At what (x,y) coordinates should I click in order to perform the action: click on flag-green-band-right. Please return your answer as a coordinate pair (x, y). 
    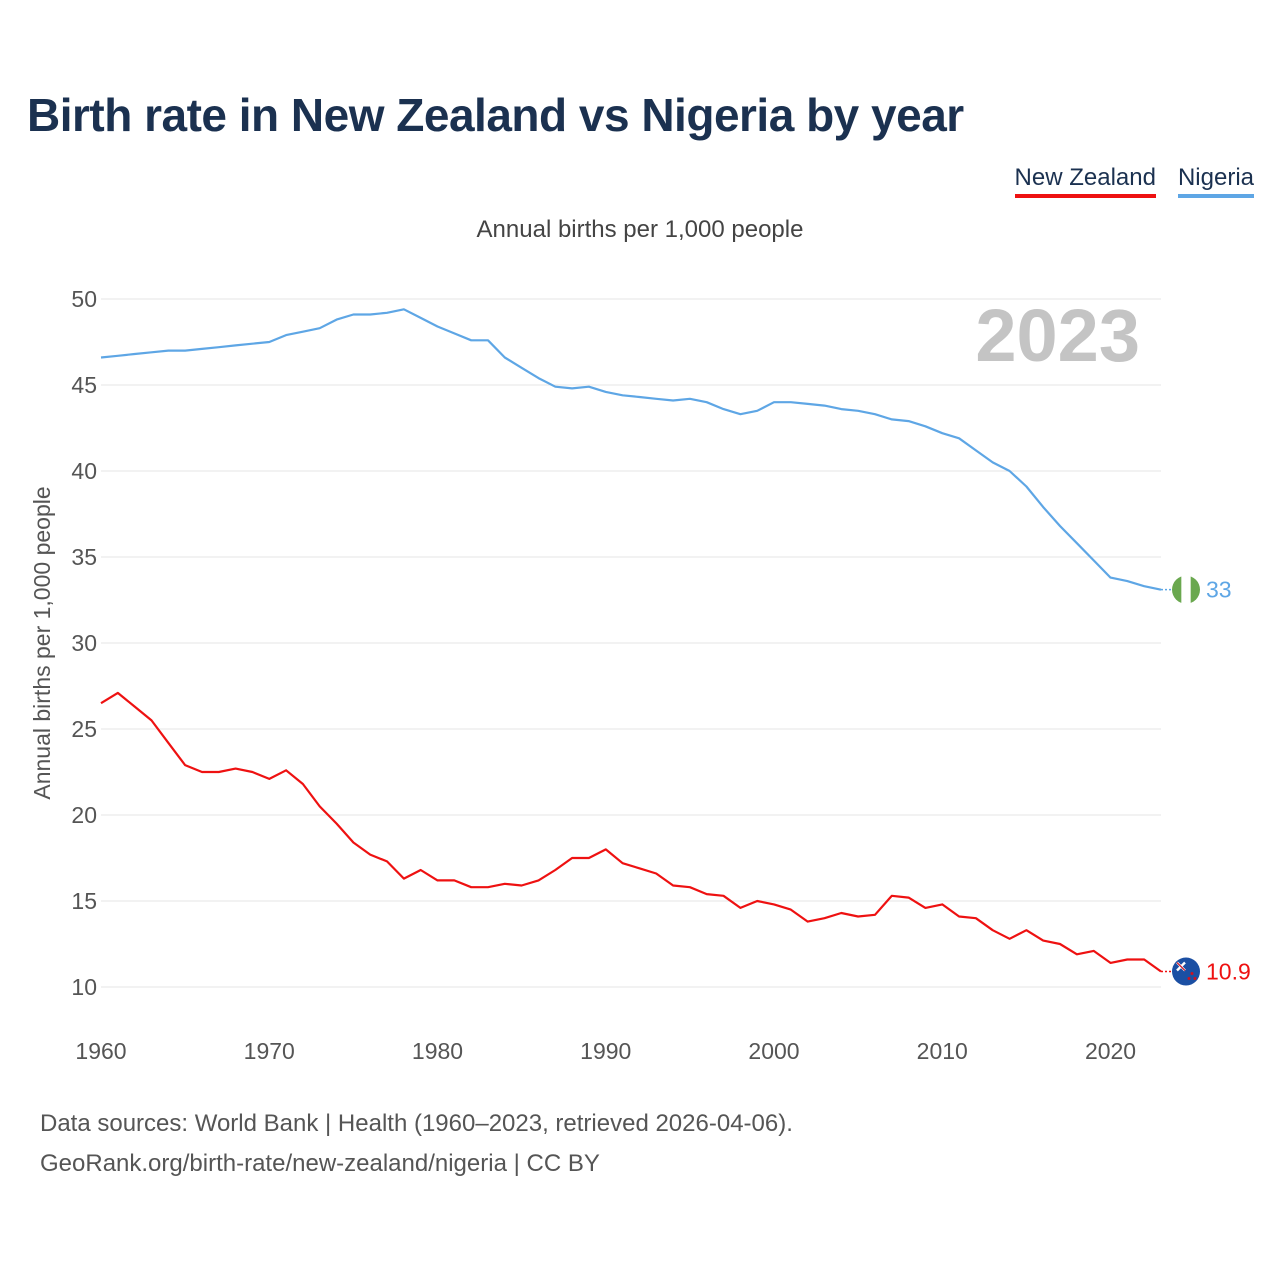
    Looking at the image, I should click on (1195, 589).